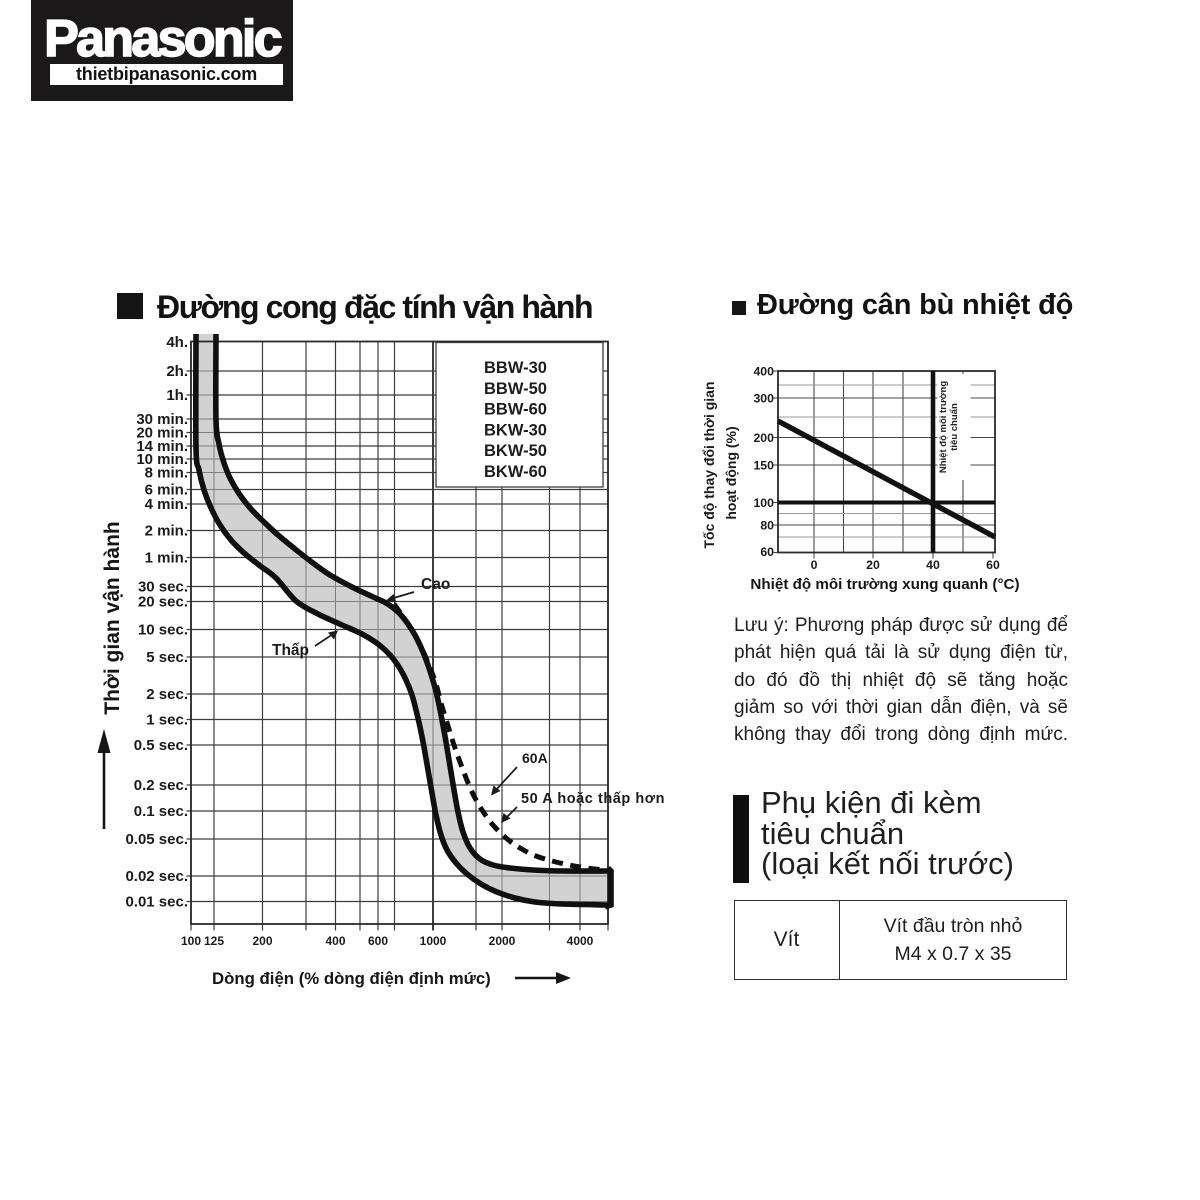 The width and height of the screenshot is (1200, 1200). What do you see at coordinates (161, 785) in the screenshot?
I see `svg-text: 0.2 sec.` at bounding box center [161, 785].